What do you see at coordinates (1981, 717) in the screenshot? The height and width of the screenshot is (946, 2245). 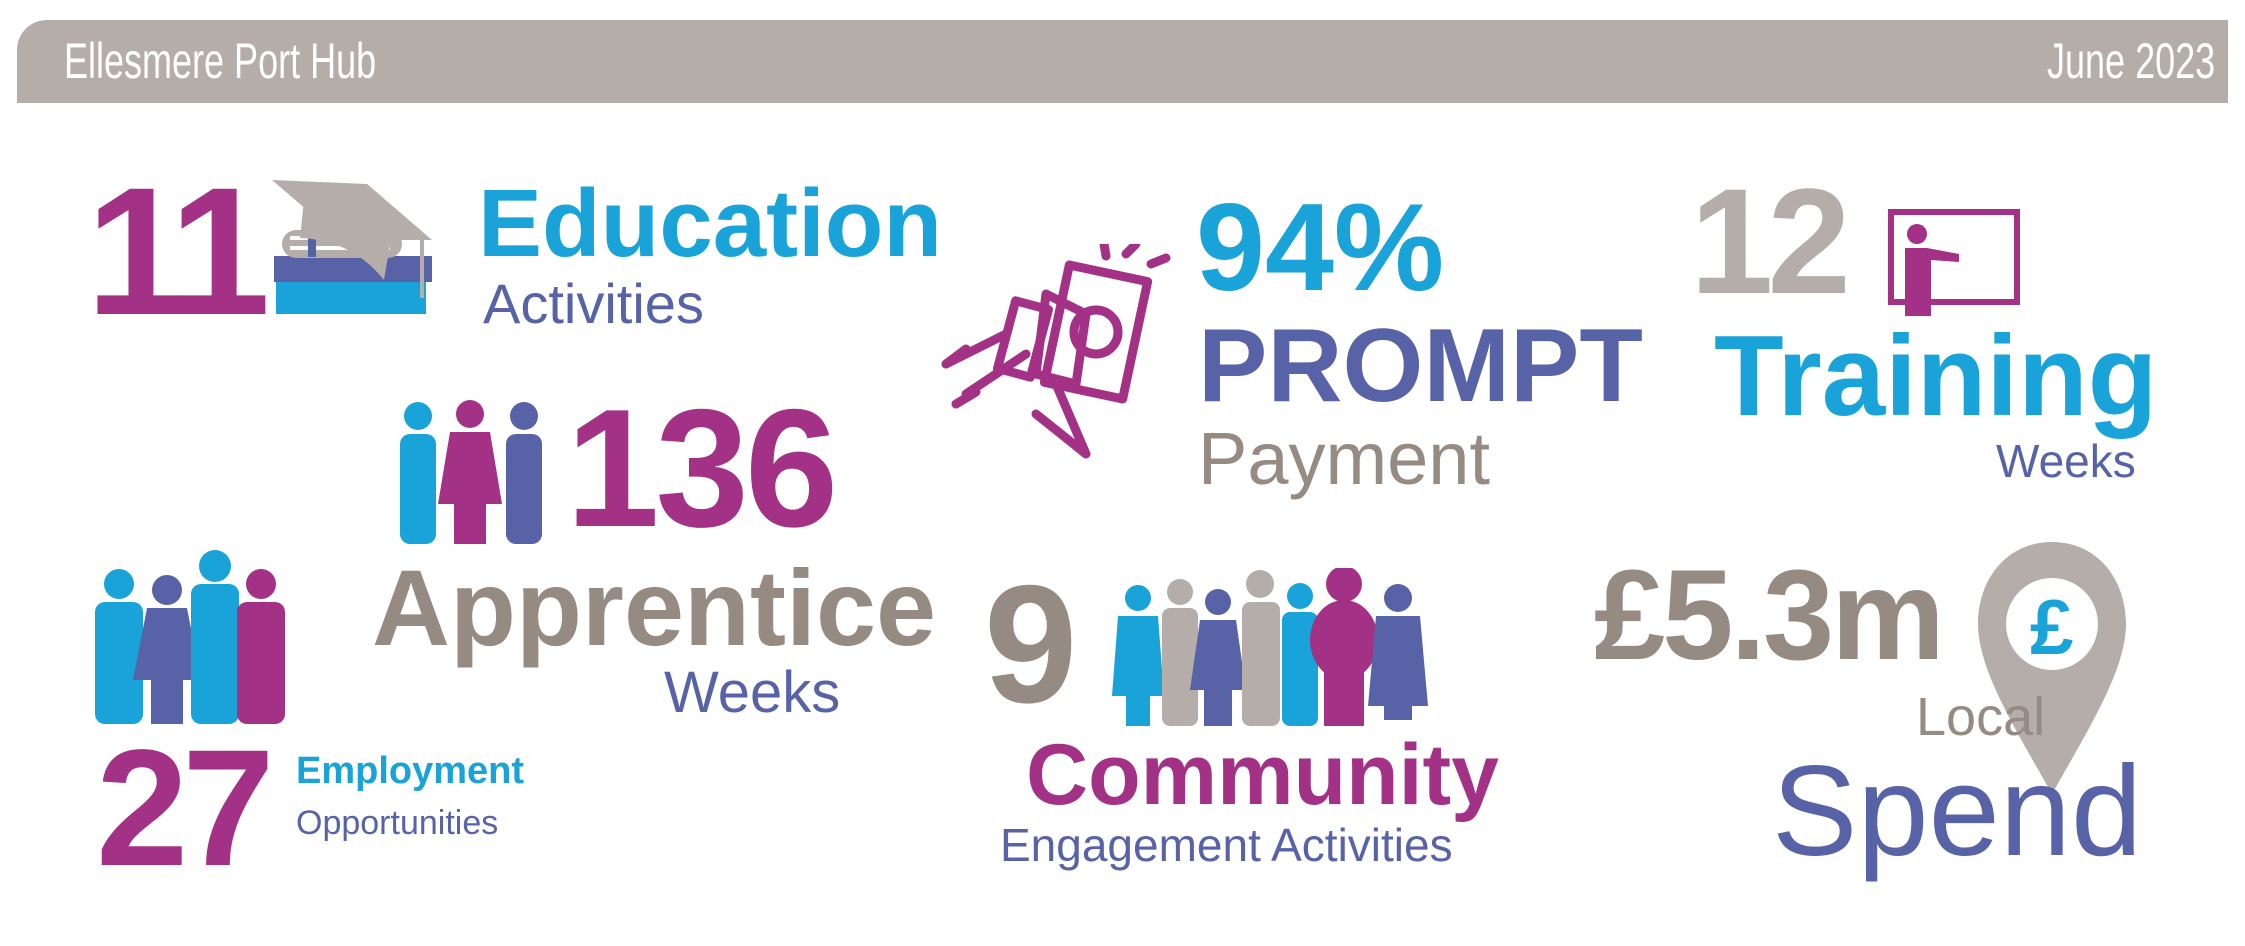 I see `spend-label: Local` at bounding box center [1981, 717].